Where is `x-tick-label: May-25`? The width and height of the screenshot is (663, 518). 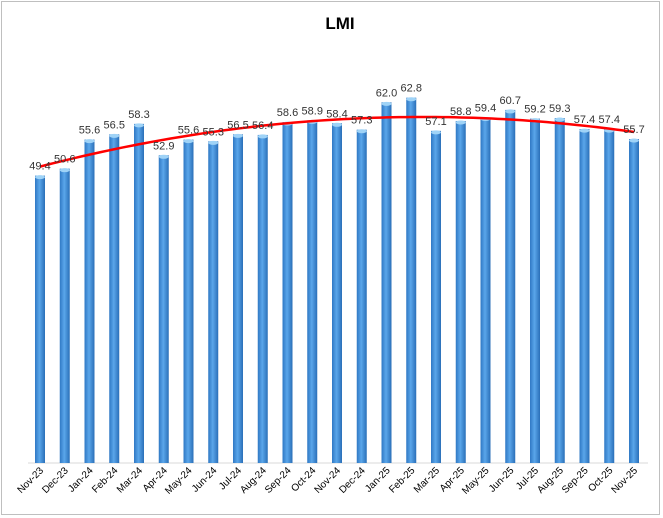
x-tick-label: May-25 is located at coordinates (476, 481).